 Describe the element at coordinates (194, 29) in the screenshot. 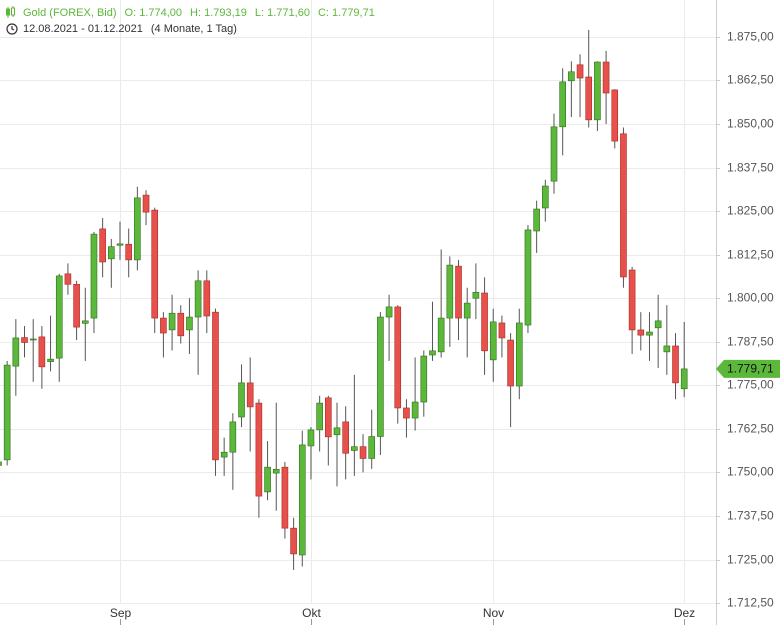

I see `duration: (4 Monate, 1 Tag)` at that location.